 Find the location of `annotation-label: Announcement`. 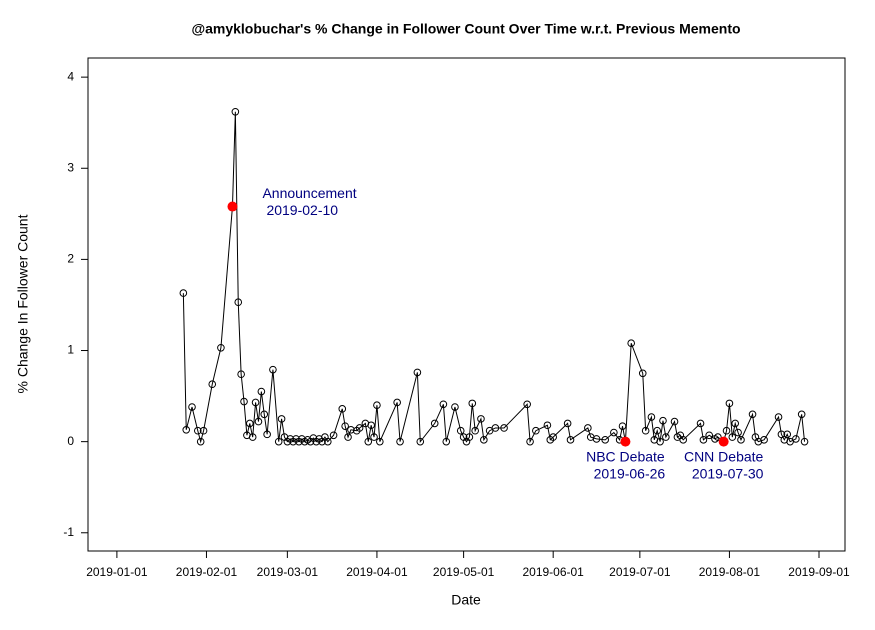

annotation-label: Announcement is located at coordinates (309, 193).